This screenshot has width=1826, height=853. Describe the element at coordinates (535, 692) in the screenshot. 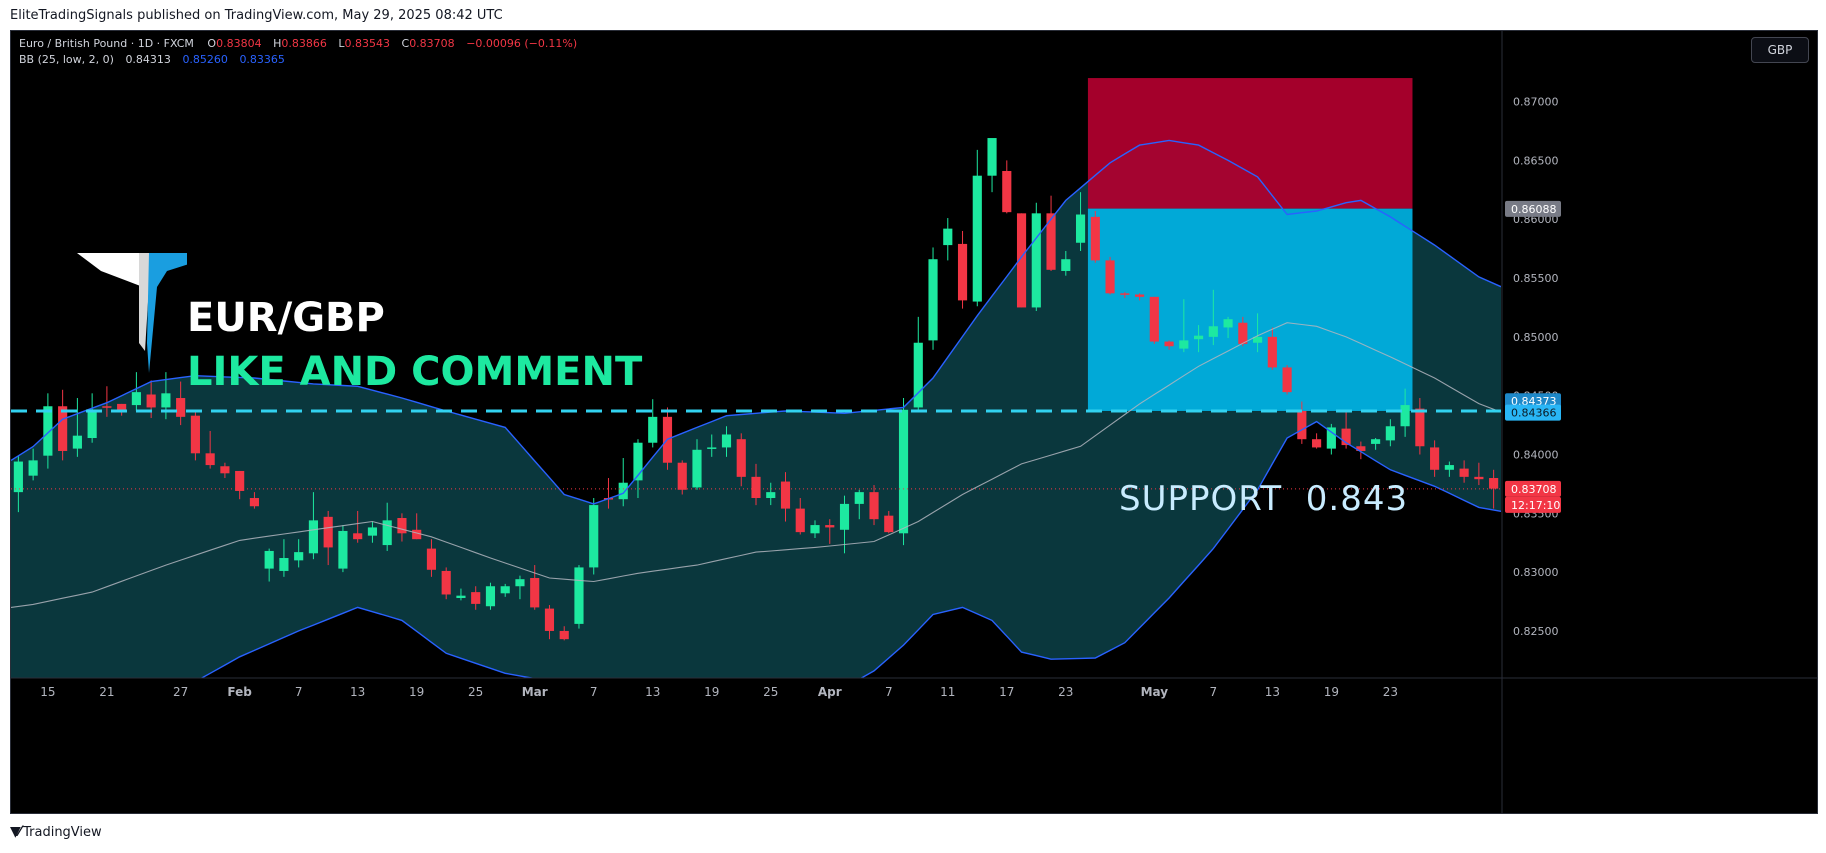

I see `x-tick-label: Mar` at that location.